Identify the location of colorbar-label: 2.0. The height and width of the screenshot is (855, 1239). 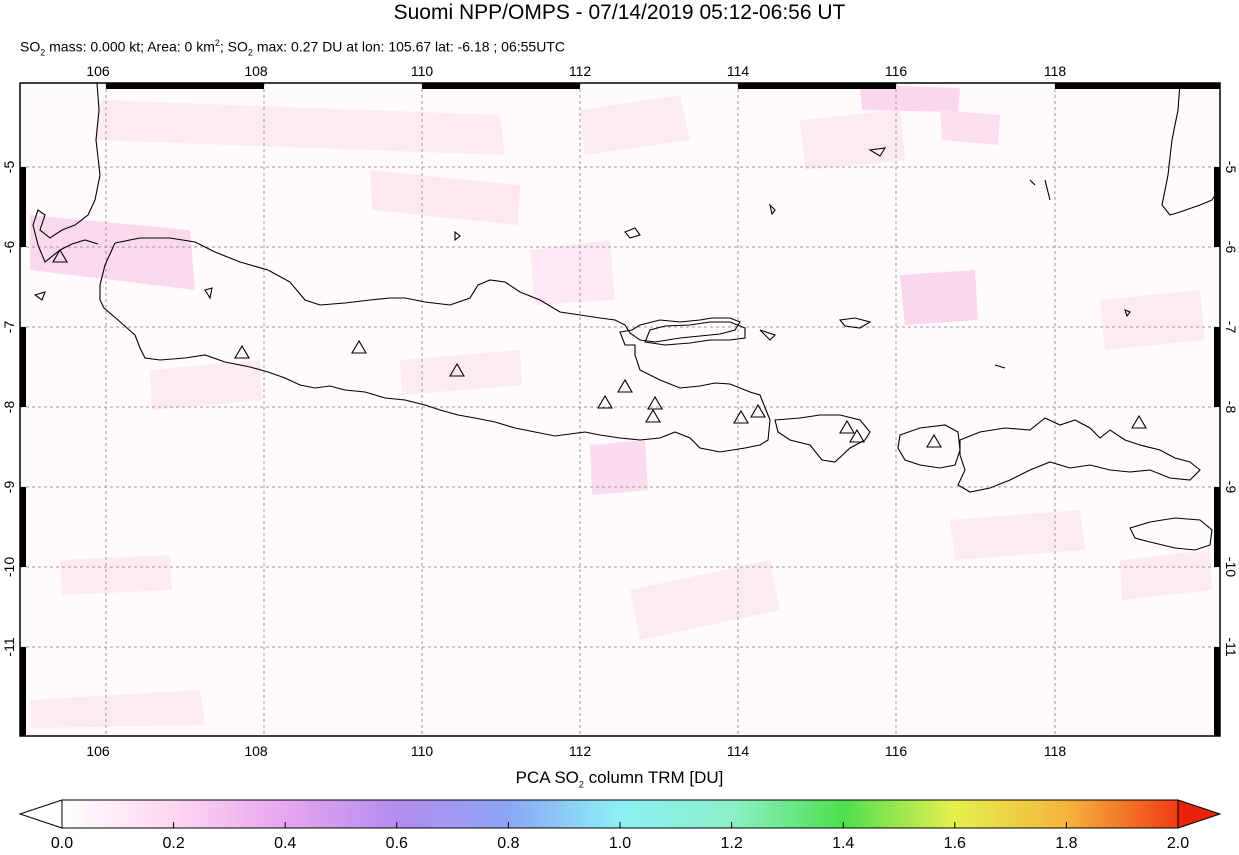
(1178, 843).